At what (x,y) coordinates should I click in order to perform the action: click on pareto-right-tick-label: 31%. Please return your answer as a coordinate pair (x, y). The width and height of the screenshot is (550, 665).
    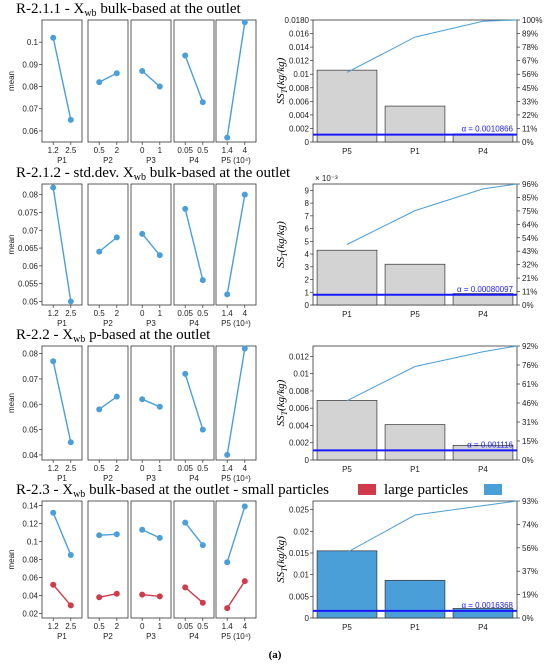
    Looking at the image, I should click on (530, 422).